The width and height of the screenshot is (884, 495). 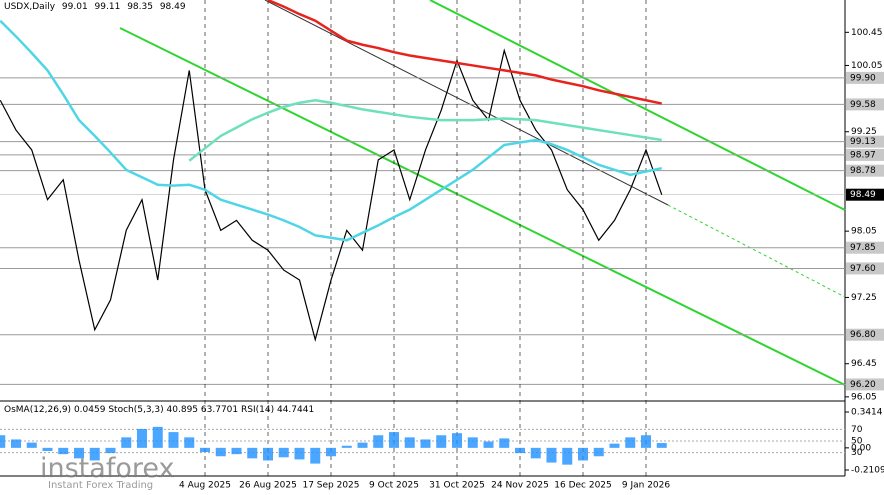 What do you see at coordinates (867, 413) in the screenshot?
I see `osma-tick-label: 0.3414` at bounding box center [867, 413].